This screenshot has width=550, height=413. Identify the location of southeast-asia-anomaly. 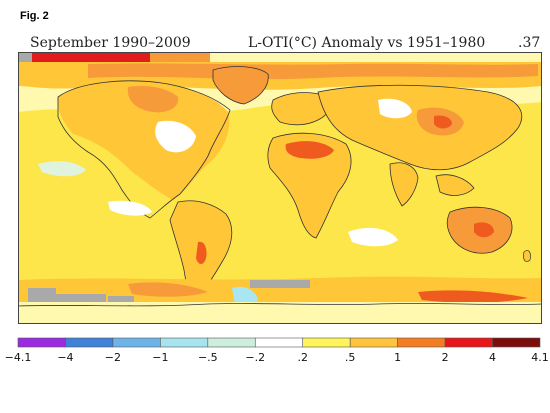
(455, 185).